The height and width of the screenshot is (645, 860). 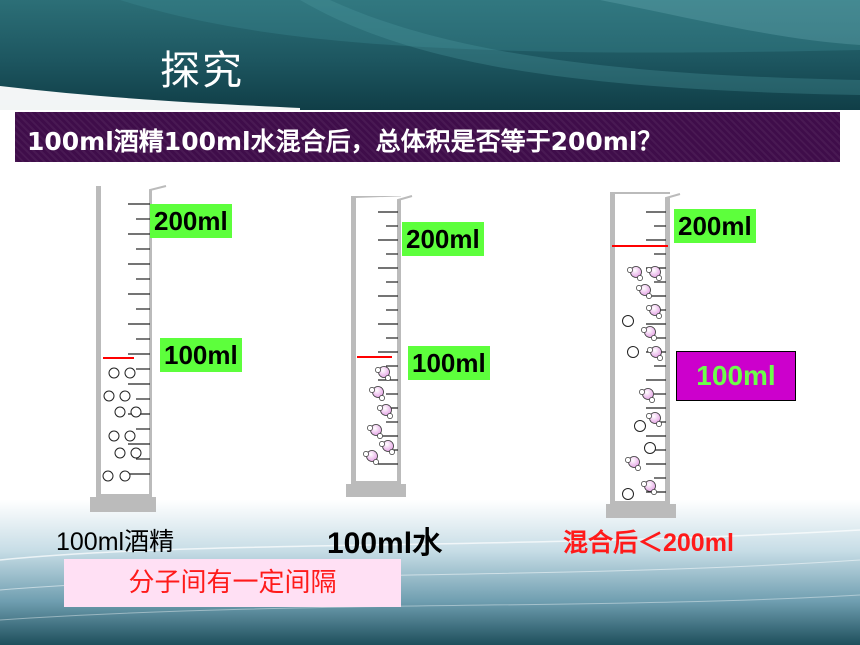 I want to click on cylinder-2-mid-label: 100ml, so click(x=449, y=363).